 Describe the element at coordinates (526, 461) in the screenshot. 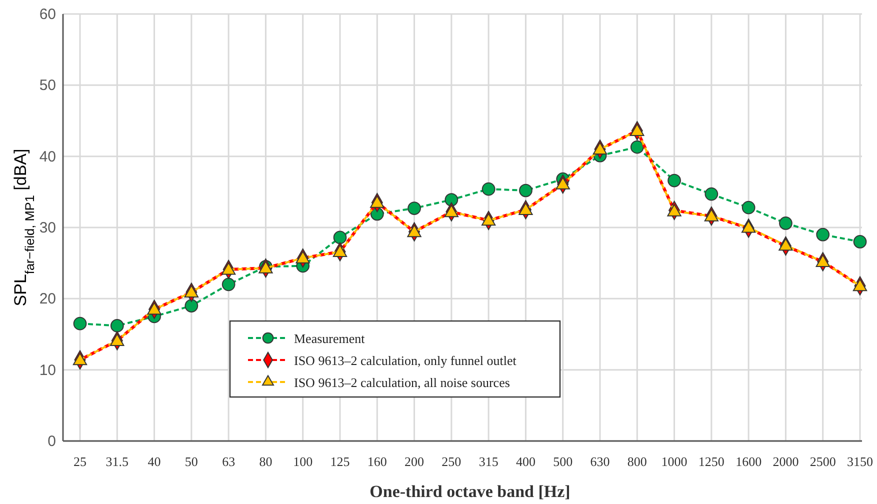

I see `x-tick-label: 400` at that location.